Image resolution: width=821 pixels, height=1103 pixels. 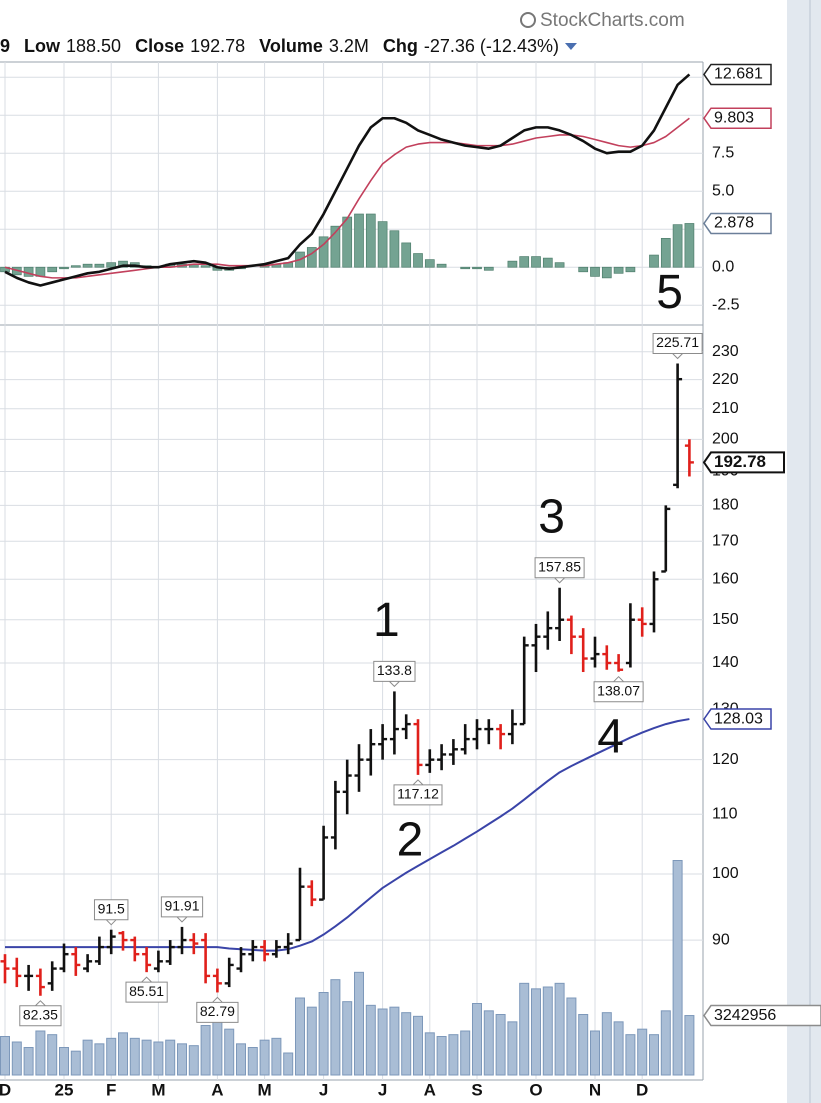 What do you see at coordinates (740, 461) in the screenshot?
I see `close-value: 192.78` at bounding box center [740, 461].